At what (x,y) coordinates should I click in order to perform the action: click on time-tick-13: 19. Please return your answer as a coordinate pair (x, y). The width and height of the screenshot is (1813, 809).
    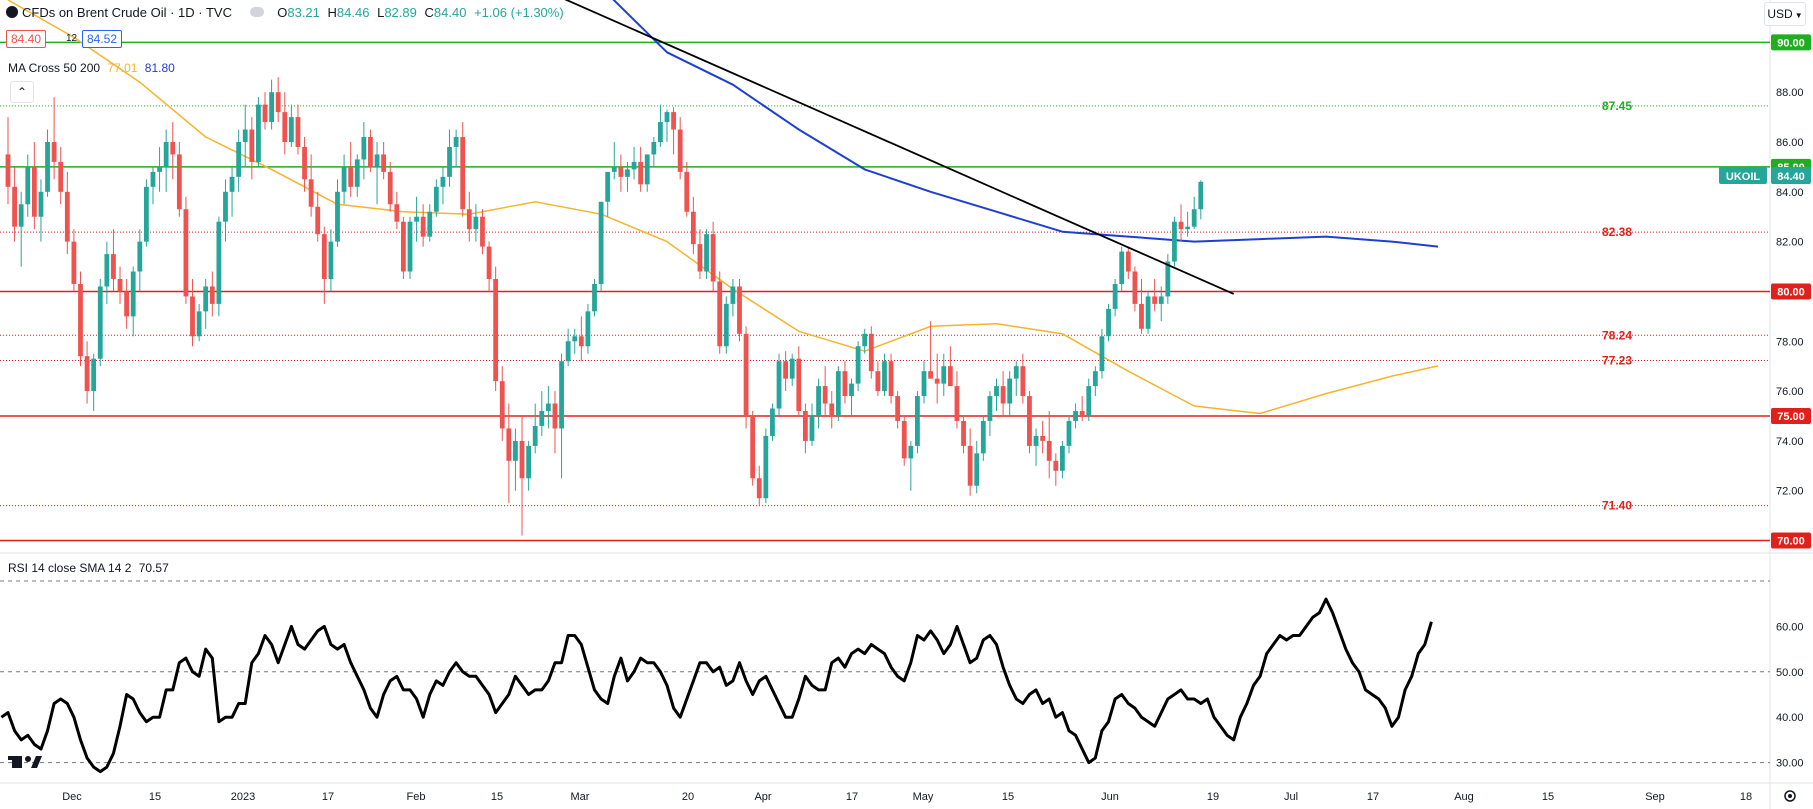
    Looking at the image, I should click on (1213, 797).